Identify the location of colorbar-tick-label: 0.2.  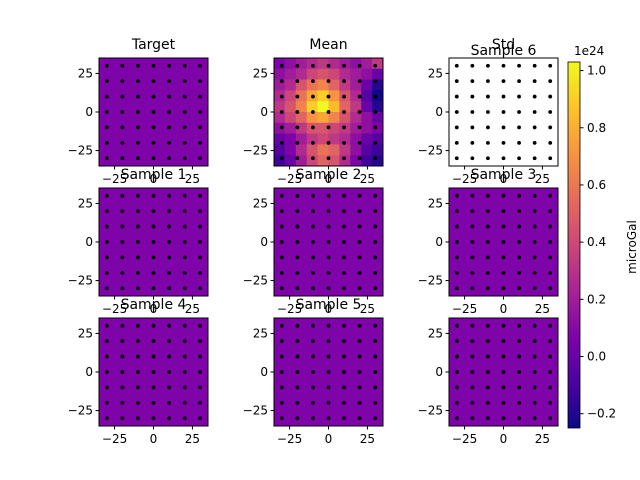
(596, 299).